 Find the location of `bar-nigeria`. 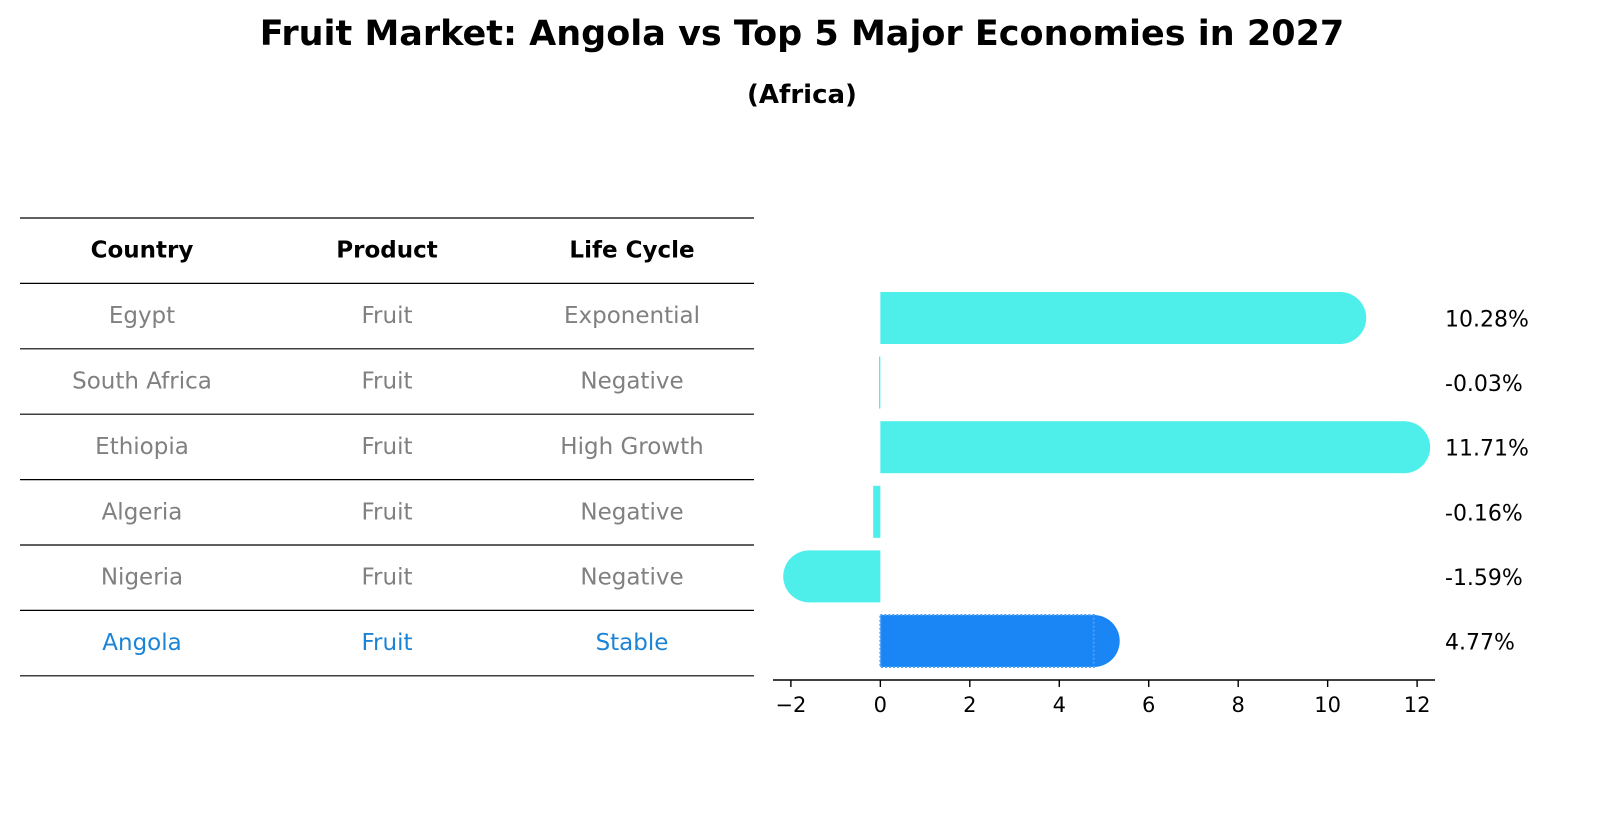

bar-nigeria is located at coordinates (832, 576).